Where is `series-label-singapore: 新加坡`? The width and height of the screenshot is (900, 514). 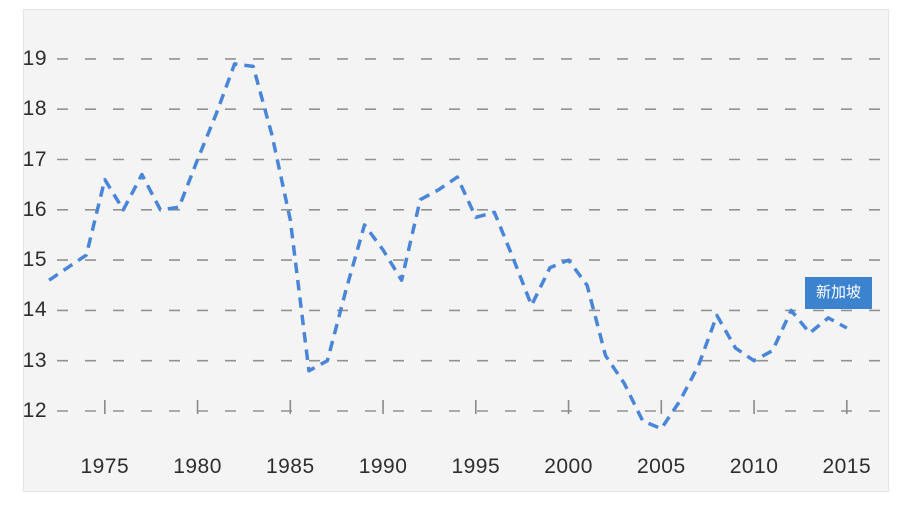 series-label-singapore: 新加坡 is located at coordinates (838, 293).